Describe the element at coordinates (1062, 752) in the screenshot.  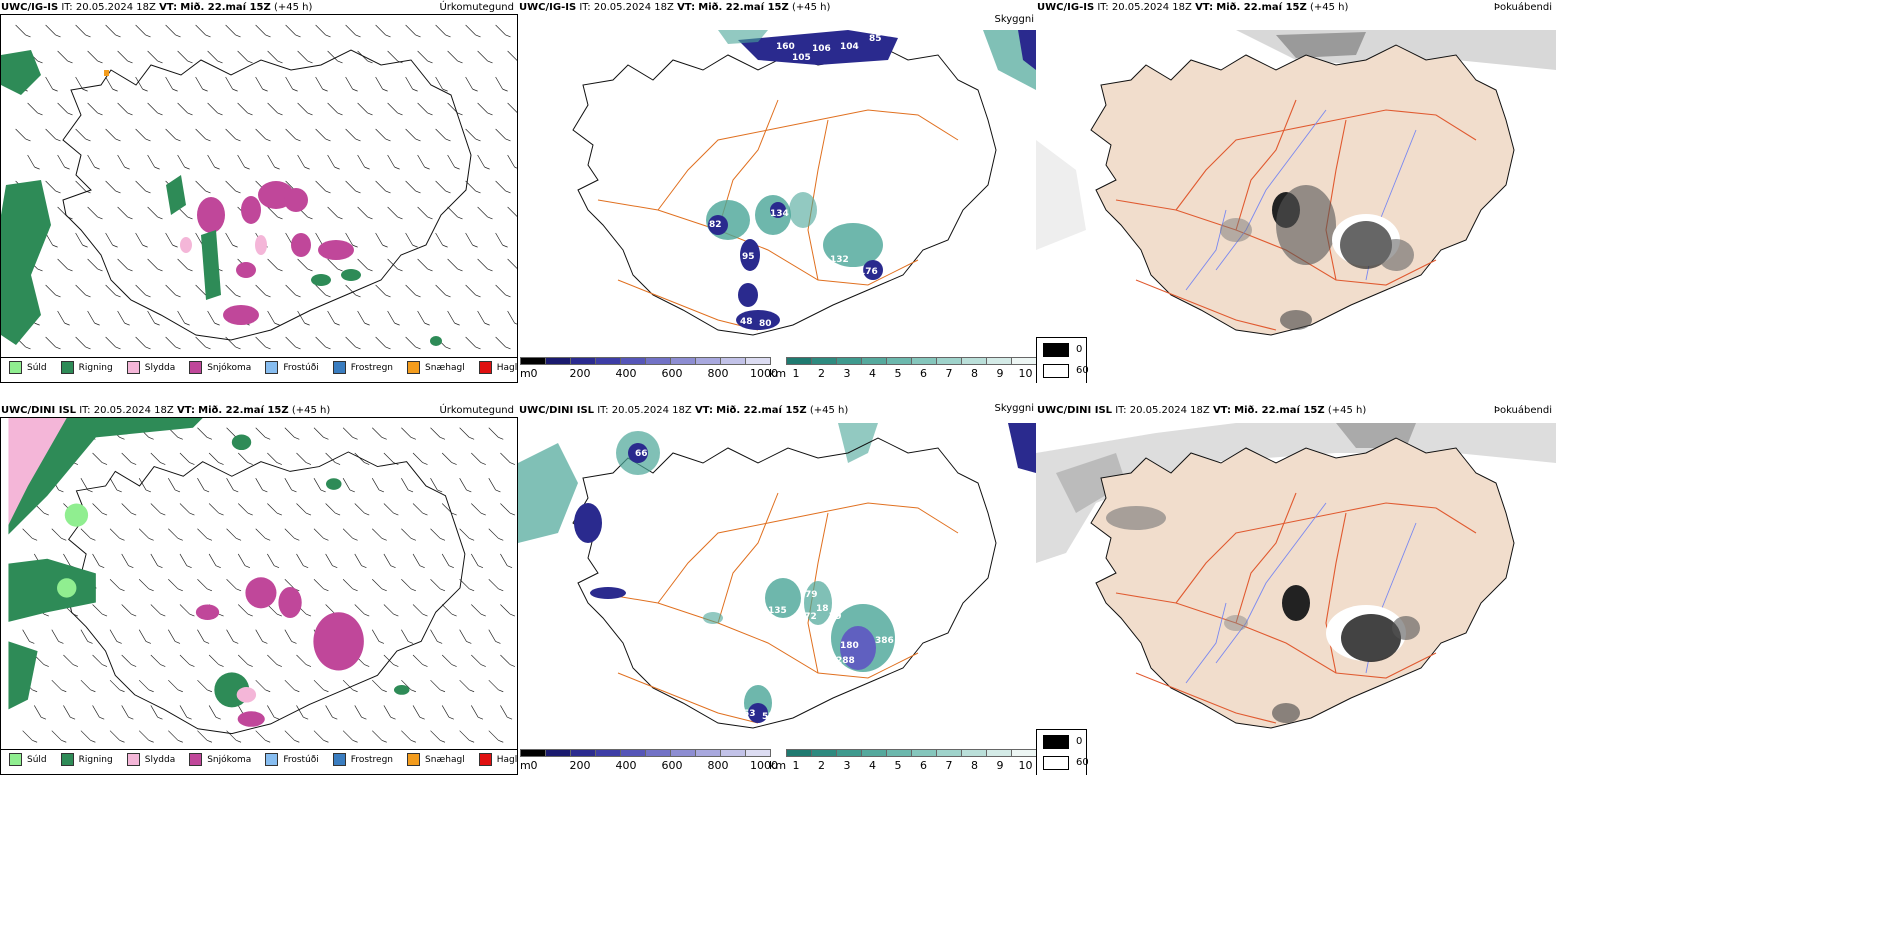
I see `fog-index-legend: 0 60` at that location.